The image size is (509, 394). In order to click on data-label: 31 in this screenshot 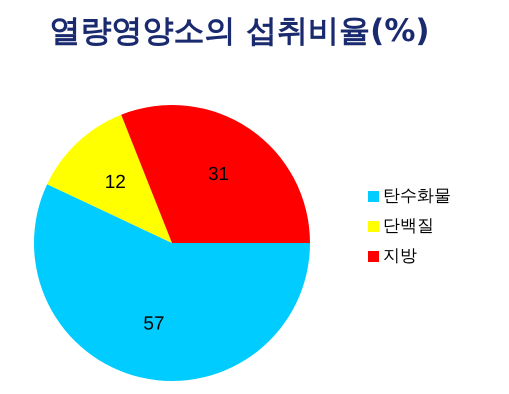, I will do `click(219, 175)`.